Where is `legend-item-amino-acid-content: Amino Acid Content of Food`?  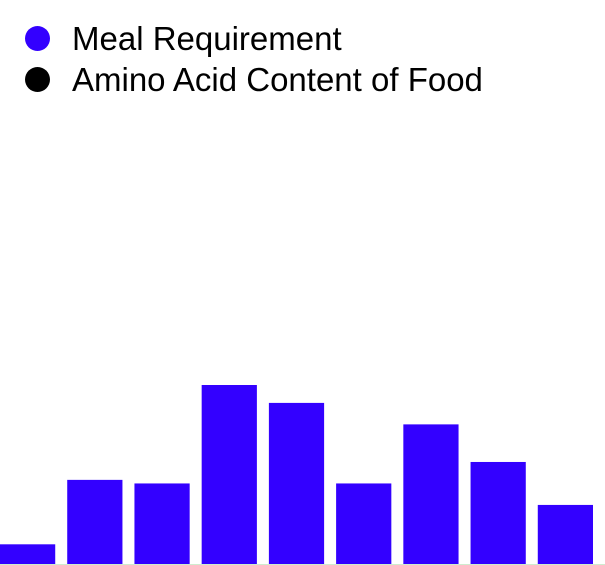
legend-item-amino-acid-content: Amino Acid Content of Food is located at coordinates (254, 79).